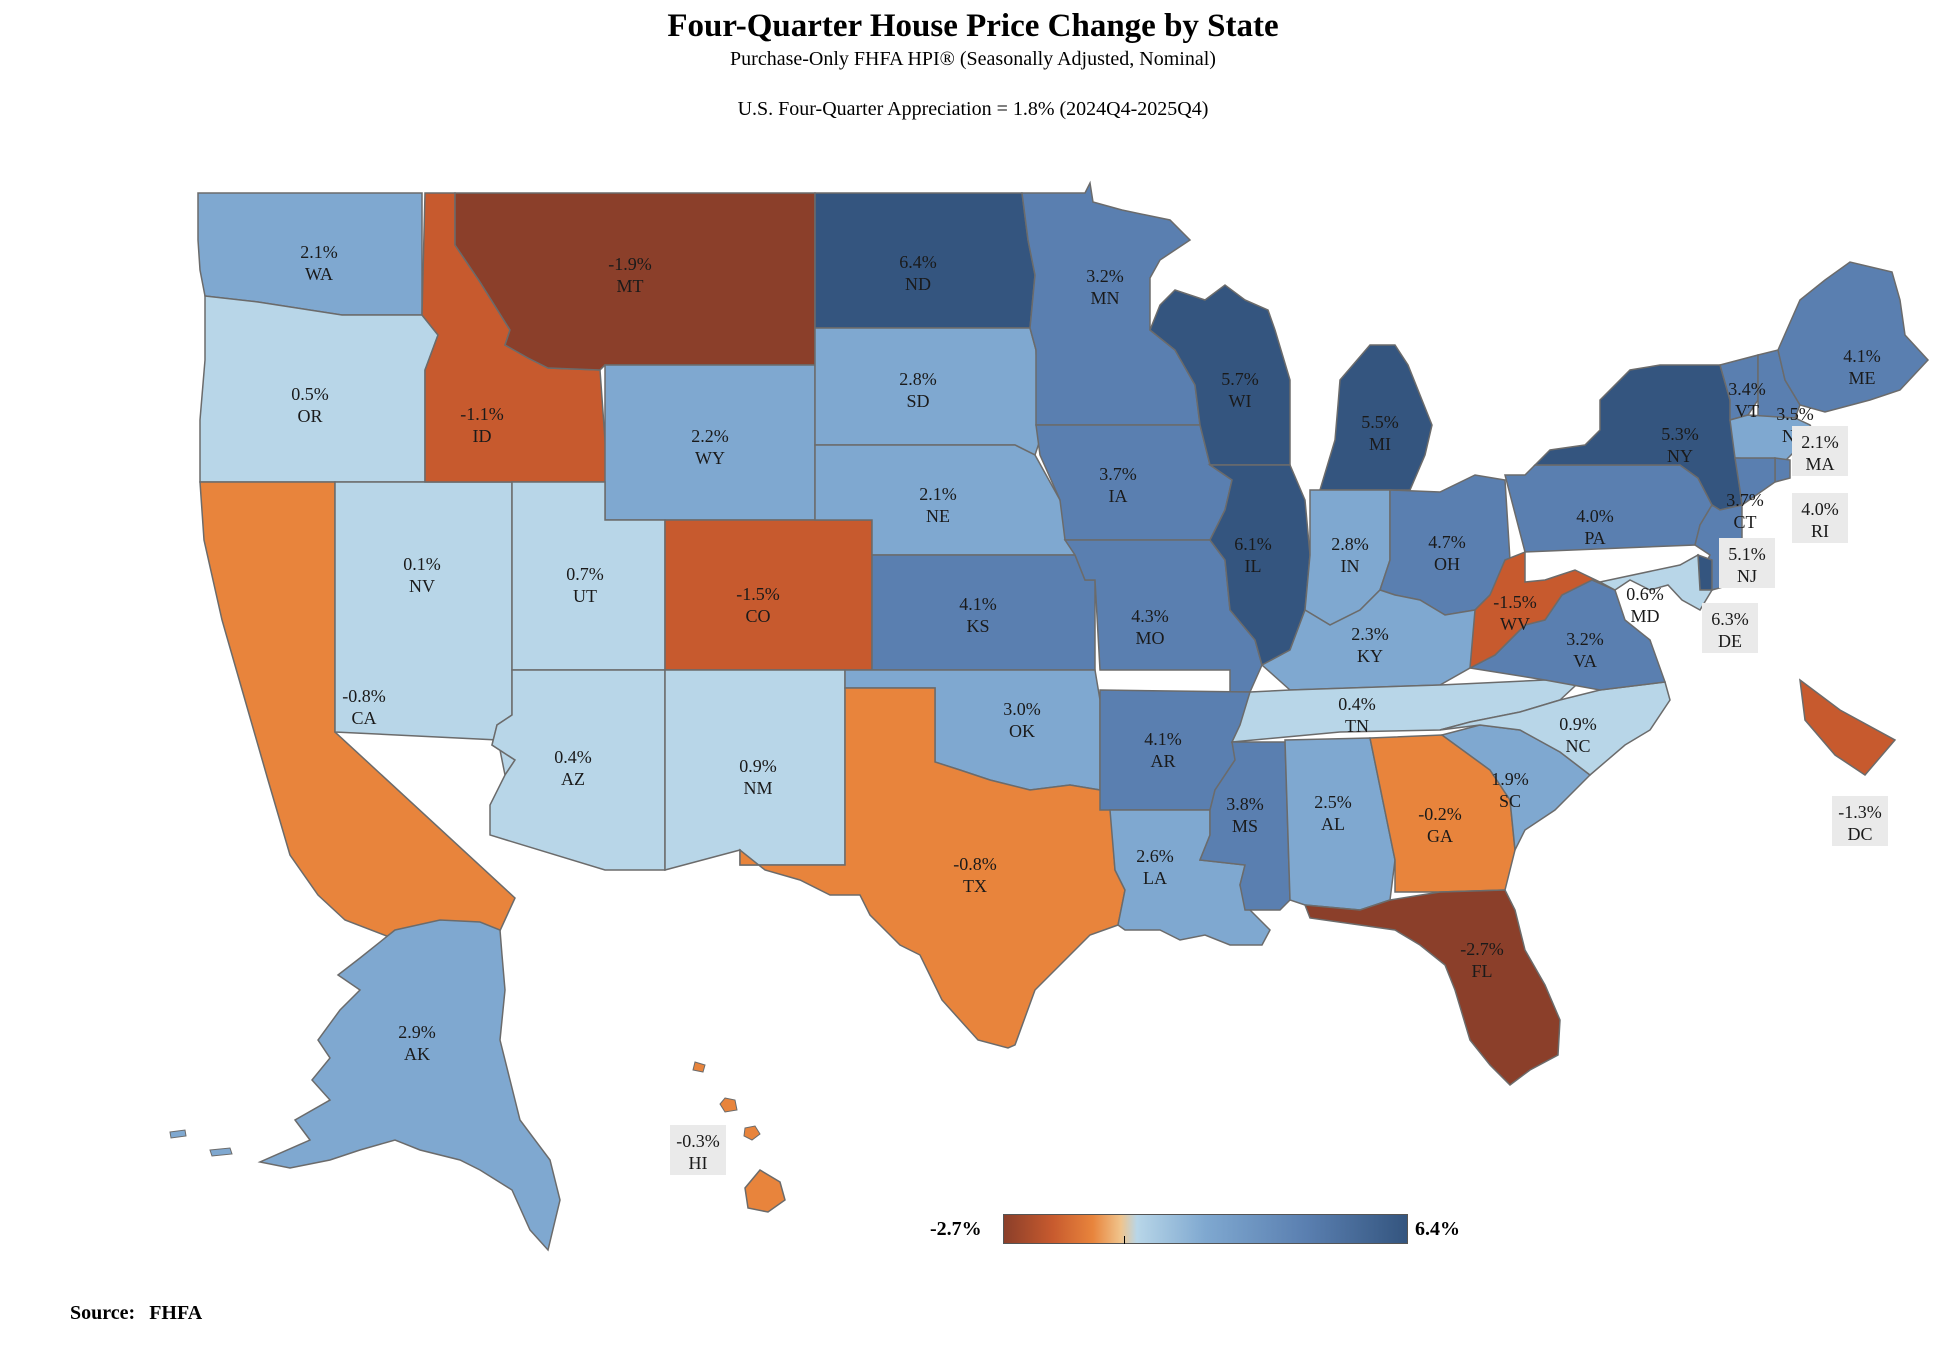 The height and width of the screenshot is (1354, 1946). What do you see at coordinates (1730, 641) in the screenshot?
I see `state-abbr-de: DE` at bounding box center [1730, 641].